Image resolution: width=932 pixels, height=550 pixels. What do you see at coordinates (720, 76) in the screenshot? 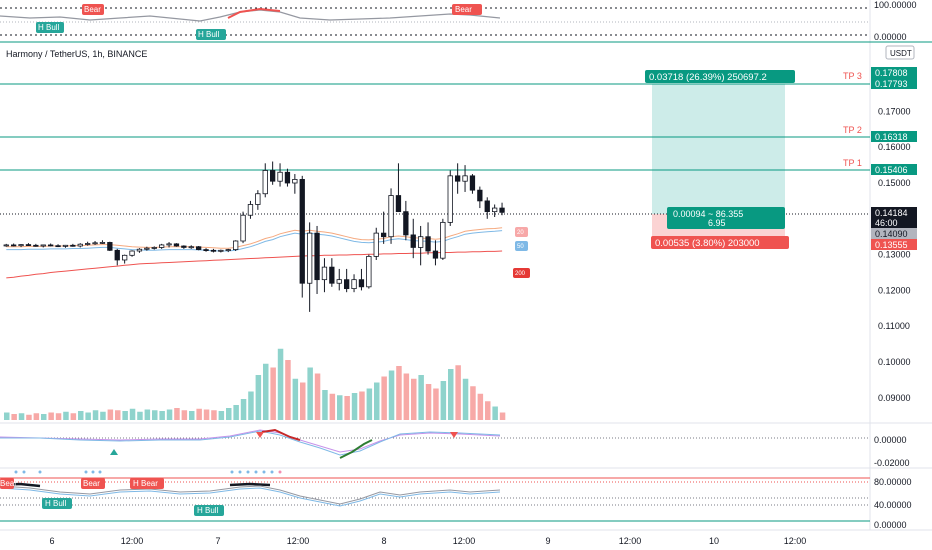
I see `target-info-box` at bounding box center [720, 76].